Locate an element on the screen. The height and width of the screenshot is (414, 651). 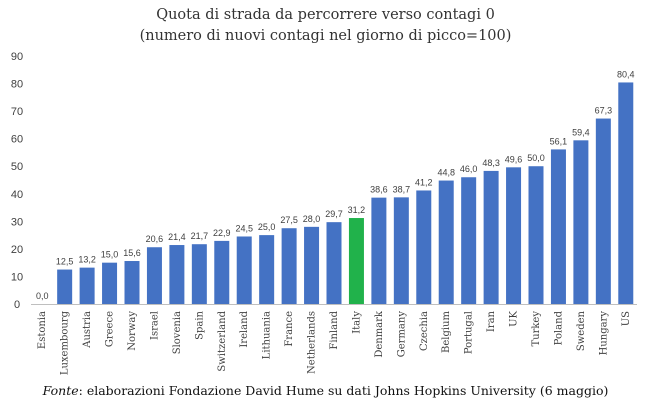
x-tick-label: Iran is located at coordinates (491, 321).